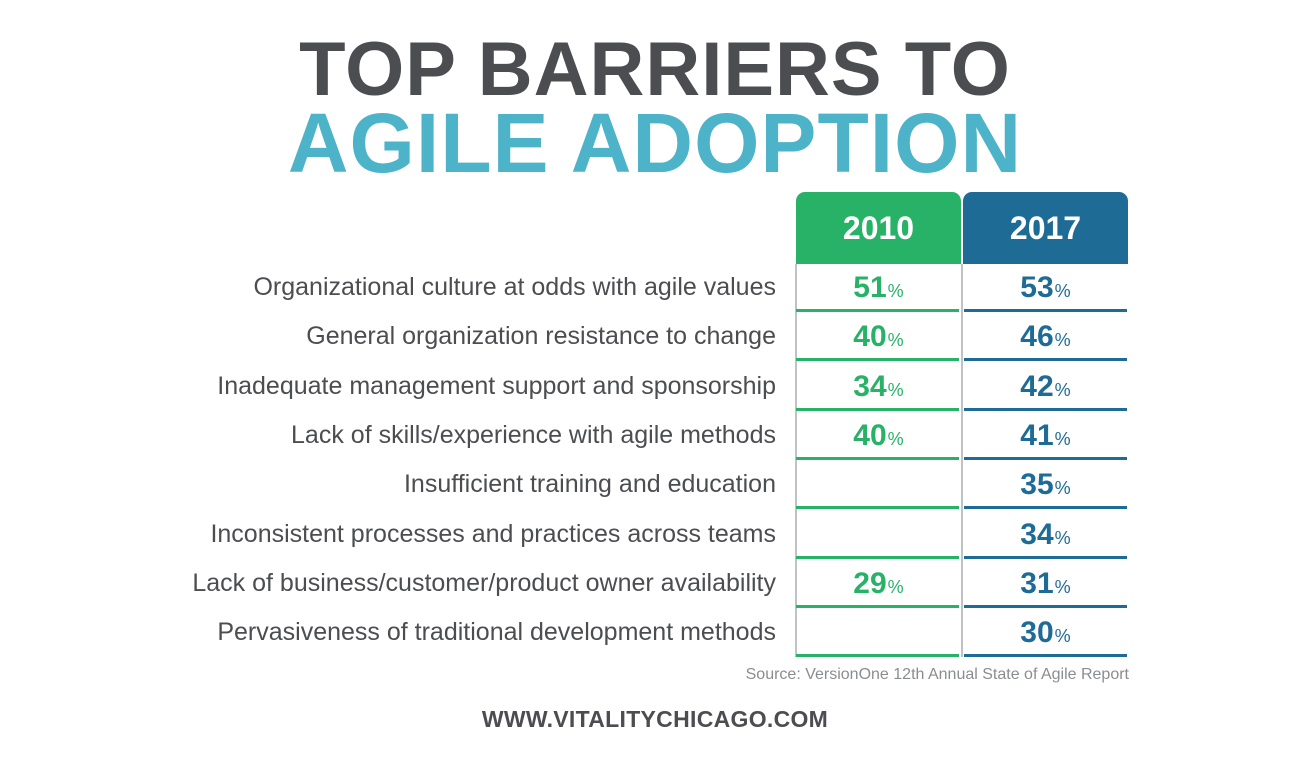  Describe the element at coordinates (1037, 583) in the screenshot. I see `value-number: 31` at that location.